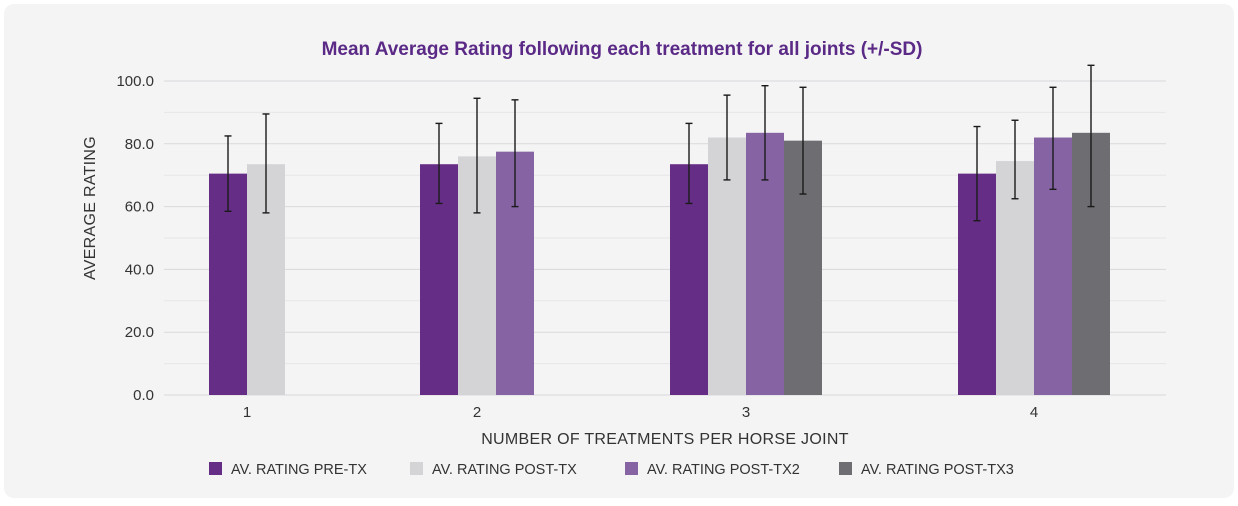 Image resolution: width=1238 pixels, height=506 pixels. I want to click on y-tick-label: 0.0, so click(143, 395).